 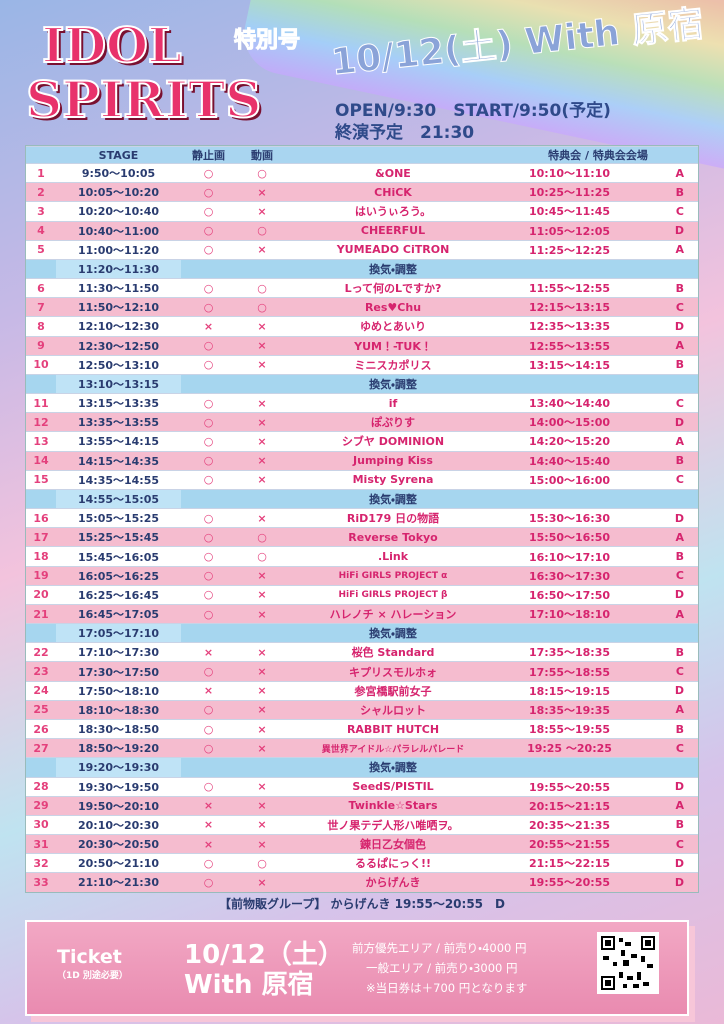 What do you see at coordinates (118, 174) in the screenshot?
I see `stage-time: 9:50〜10:05` at bounding box center [118, 174].